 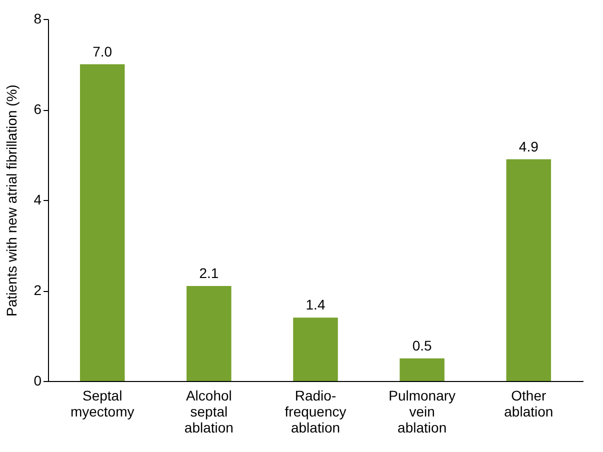 What do you see at coordinates (528, 146) in the screenshot?
I see `data-label: 4.9` at bounding box center [528, 146].